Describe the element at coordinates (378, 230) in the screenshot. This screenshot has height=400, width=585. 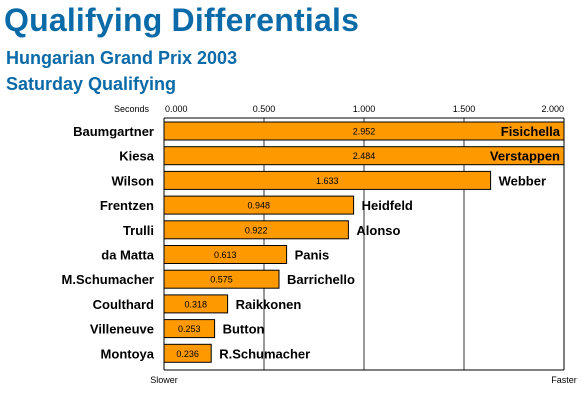
I see `faster-driver-label: Alonso` at that location.